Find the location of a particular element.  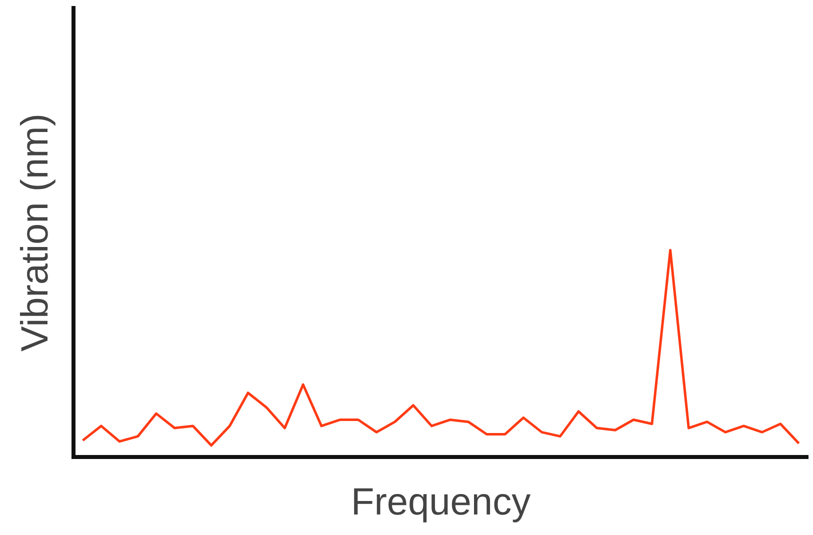

x-axis-title: Frequency is located at coordinates (441, 503).